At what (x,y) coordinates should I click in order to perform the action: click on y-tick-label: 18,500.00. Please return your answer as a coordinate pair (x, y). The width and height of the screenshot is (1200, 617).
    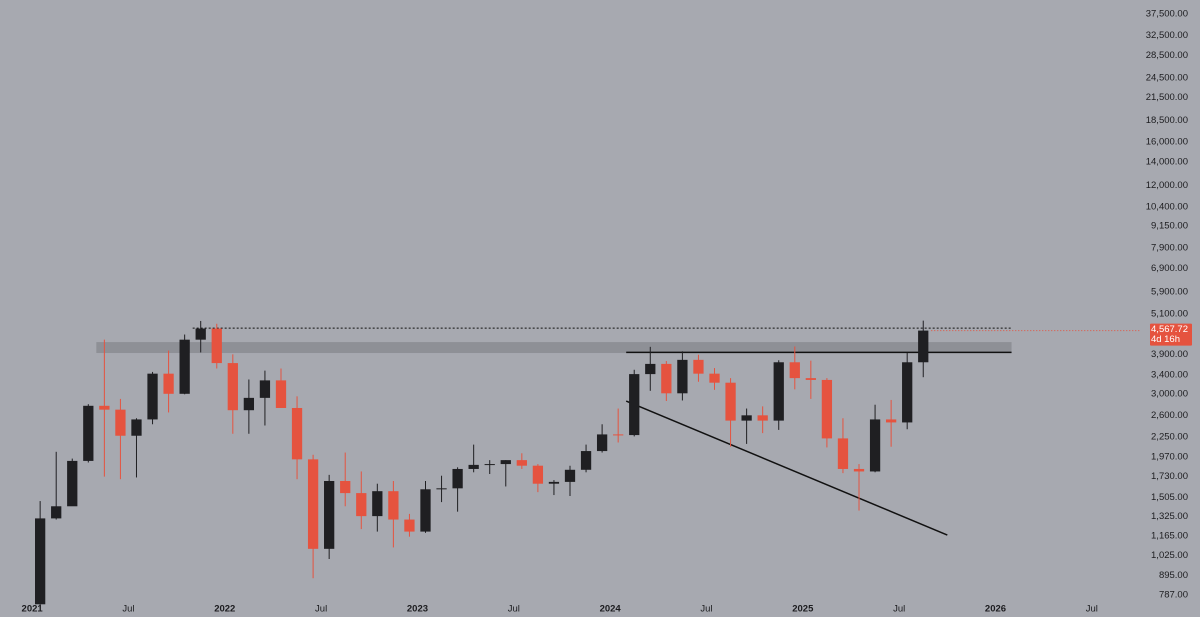
    Looking at the image, I should click on (1167, 120).